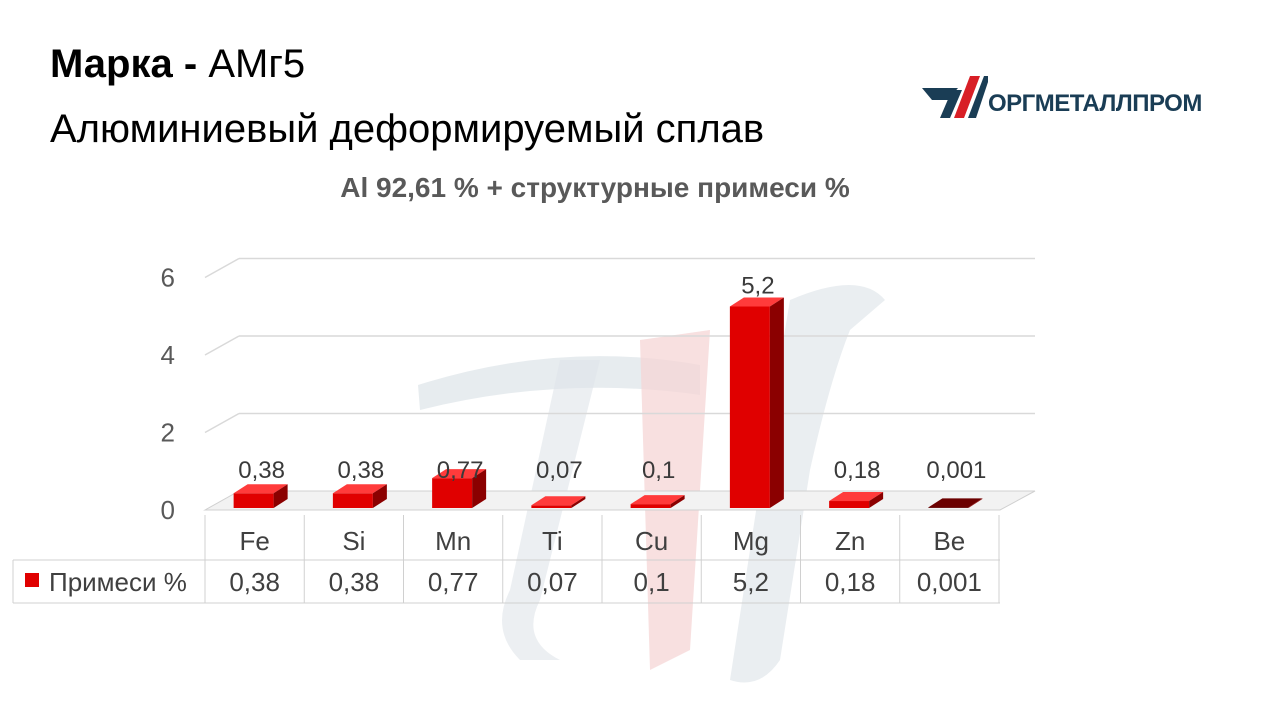 The height and width of the screenshot is (720, 1280). Describe the element at coordinates (168, 278) in the screenshot. I see `y-tick-label: 6` at that location.